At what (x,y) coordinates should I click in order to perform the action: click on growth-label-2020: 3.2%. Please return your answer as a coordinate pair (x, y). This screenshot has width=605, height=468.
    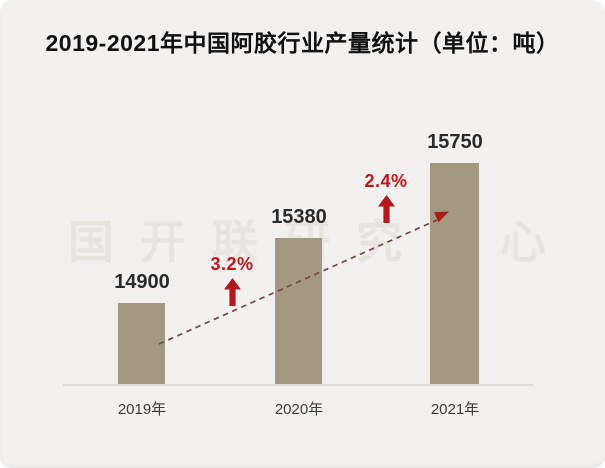
    Looking at the image, I should click on (232, 264).